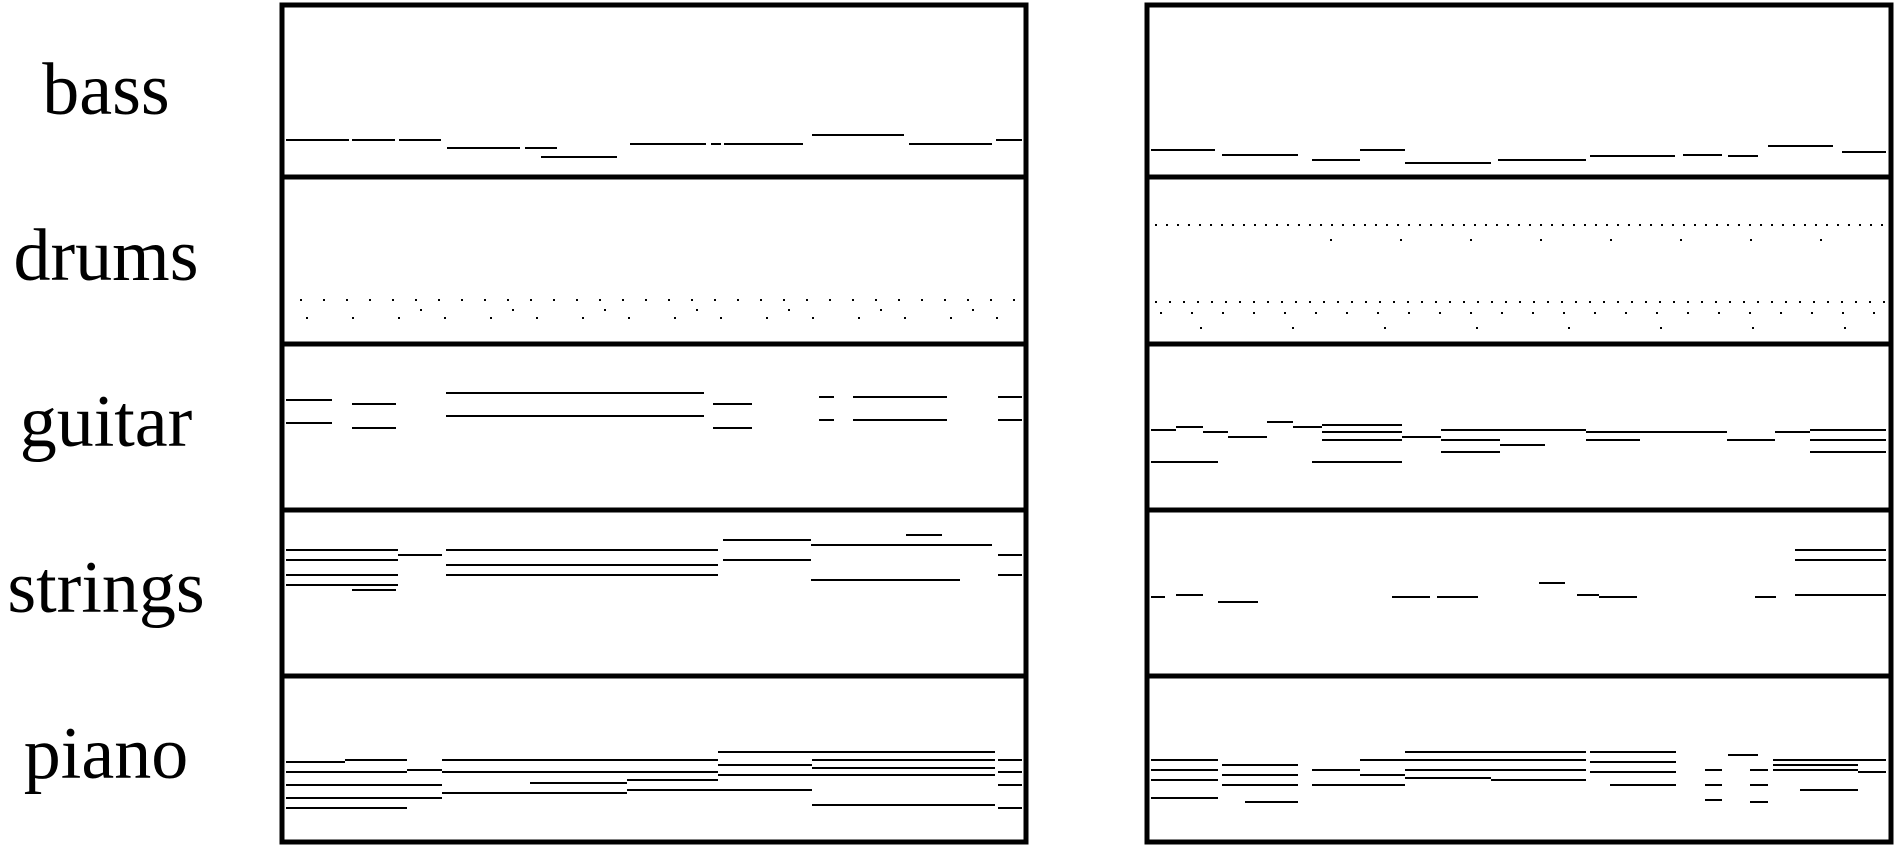 Image resolution: width=1897 pixels, height=849 pixels. I want to click on track-notes-guitar, so click(1518, 442).